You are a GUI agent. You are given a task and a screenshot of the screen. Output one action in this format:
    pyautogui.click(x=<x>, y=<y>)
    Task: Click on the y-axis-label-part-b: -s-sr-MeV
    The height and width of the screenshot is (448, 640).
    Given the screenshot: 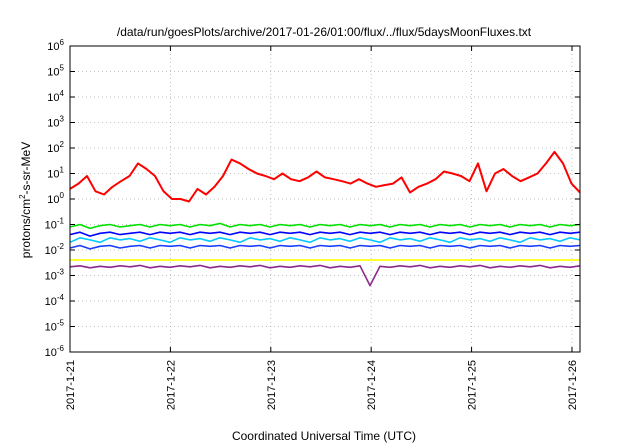 What is the action you would take?
    pyautogui.click(x=26, y=168)
    